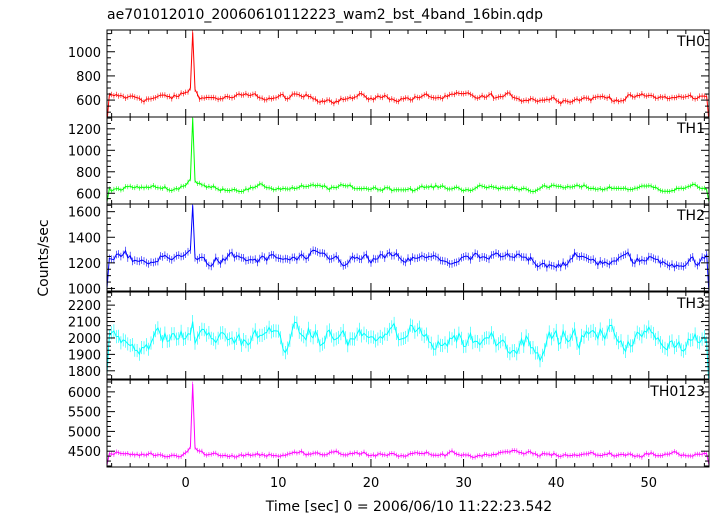 The height and width of the screenshot is (520, 717). What do you see at coordinates (84, 323) in the screenshot?
I see `y-tick-label: 2100` at bounding box center [84, 323].